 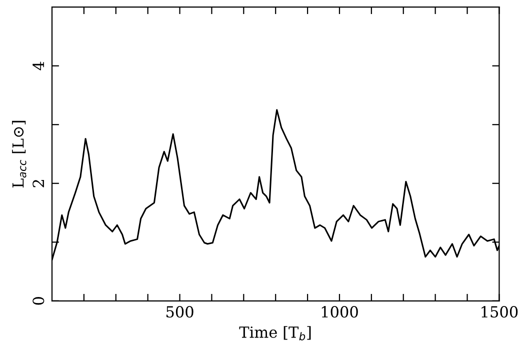 What do you see at coordinates (500, 312) in the screenshot?
I see `x-tick-label: 1500` at bounding box center [500, 312].